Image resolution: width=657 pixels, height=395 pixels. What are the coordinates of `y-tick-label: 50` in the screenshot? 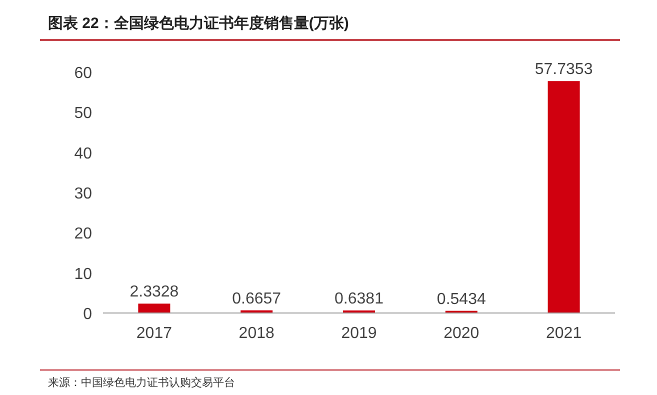 It's located at (83, 113).